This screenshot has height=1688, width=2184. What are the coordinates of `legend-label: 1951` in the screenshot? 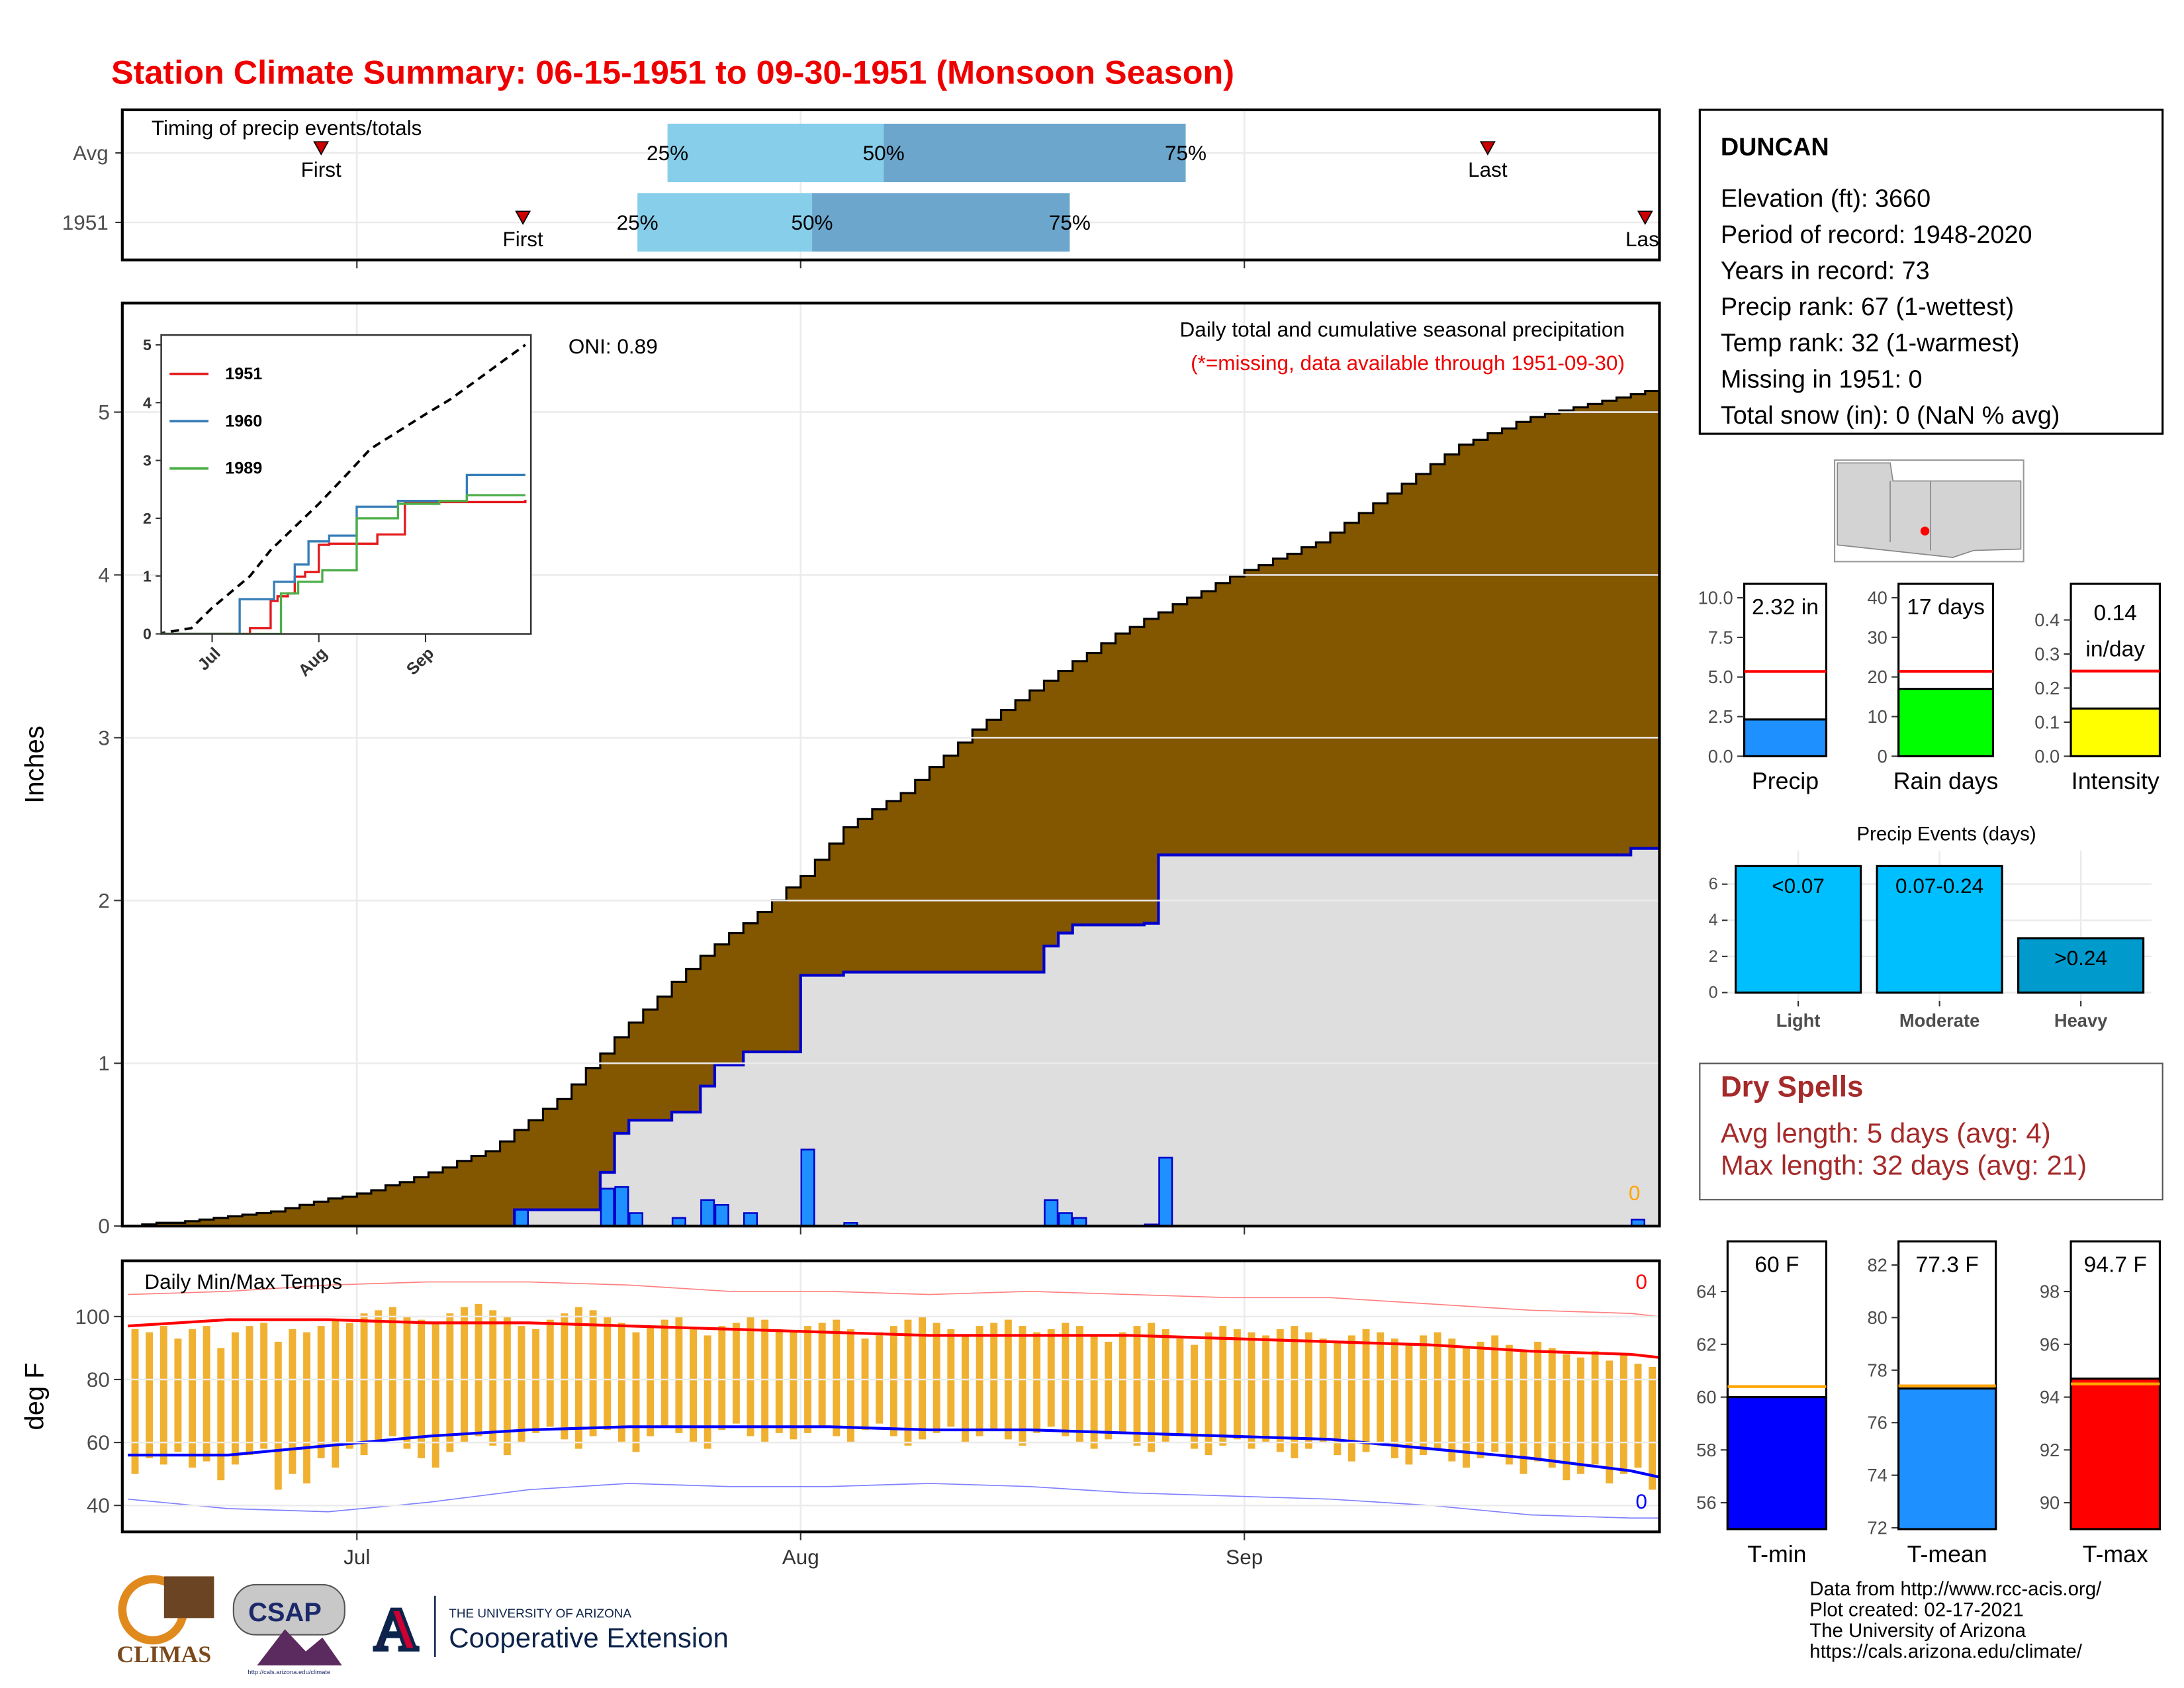 It's located at (244, 374).